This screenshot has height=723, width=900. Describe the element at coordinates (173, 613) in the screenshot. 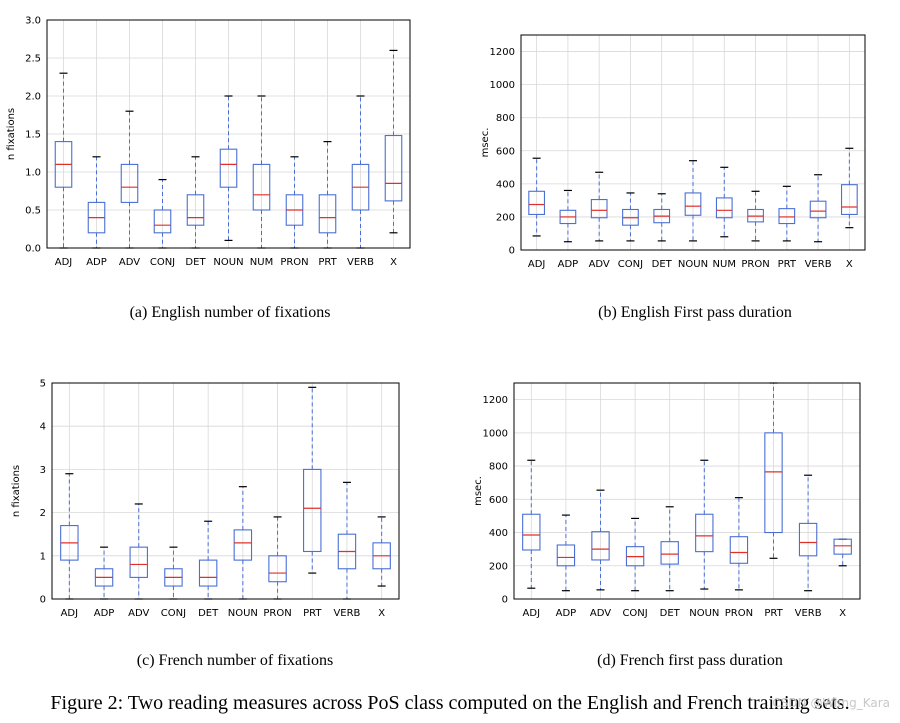

I see `panel-c-xtick-label: CONJ` at that location.